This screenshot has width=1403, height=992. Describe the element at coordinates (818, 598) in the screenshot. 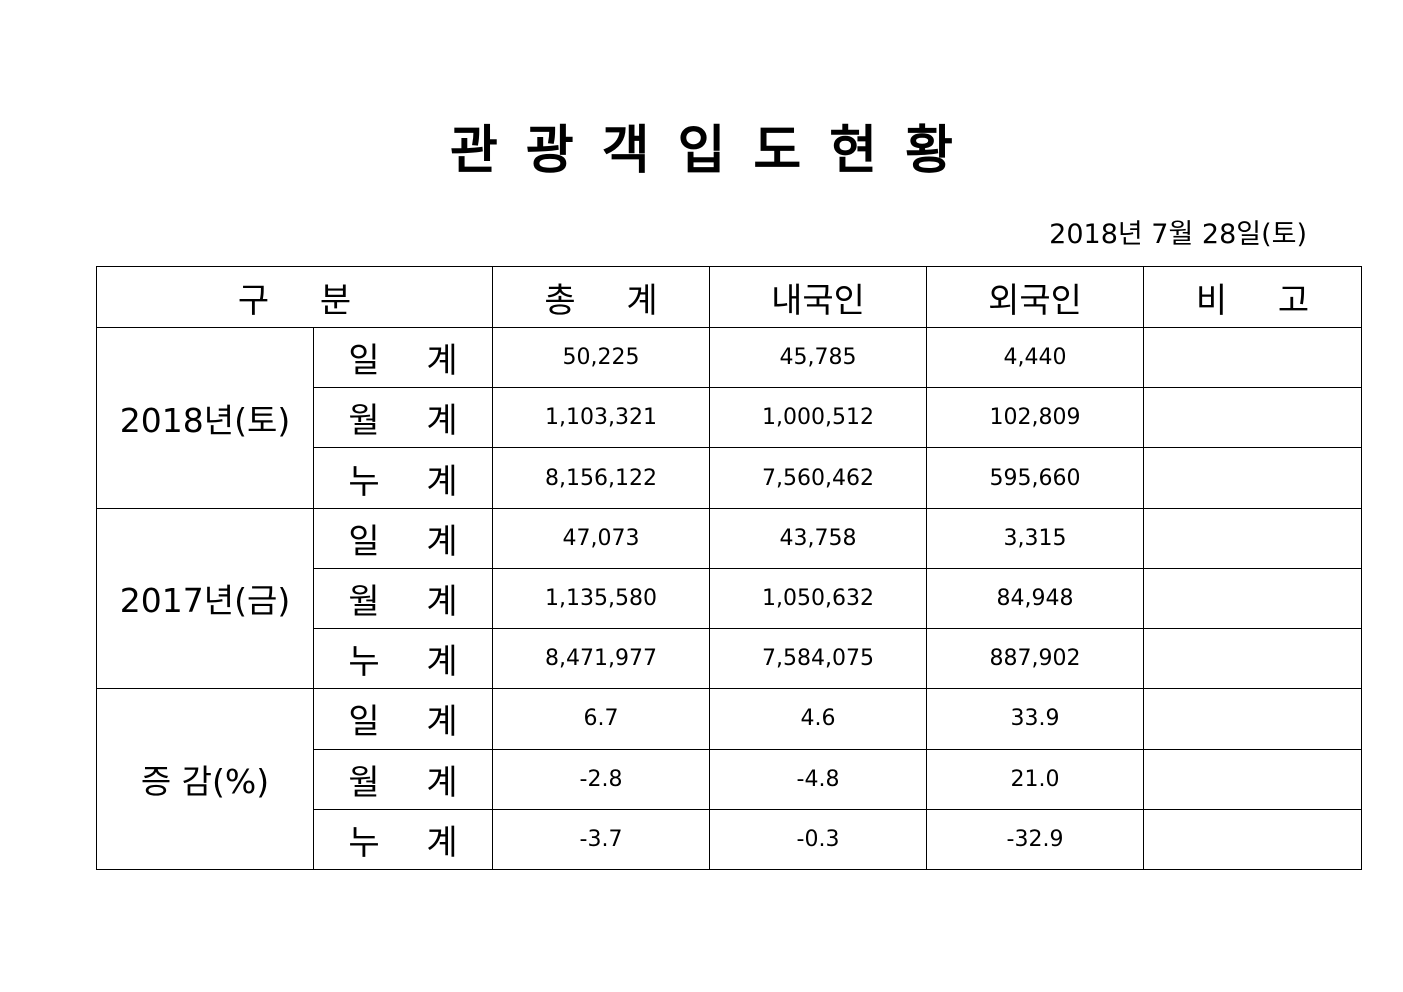

I see `domestic-cell: 1,050,632` at that location.